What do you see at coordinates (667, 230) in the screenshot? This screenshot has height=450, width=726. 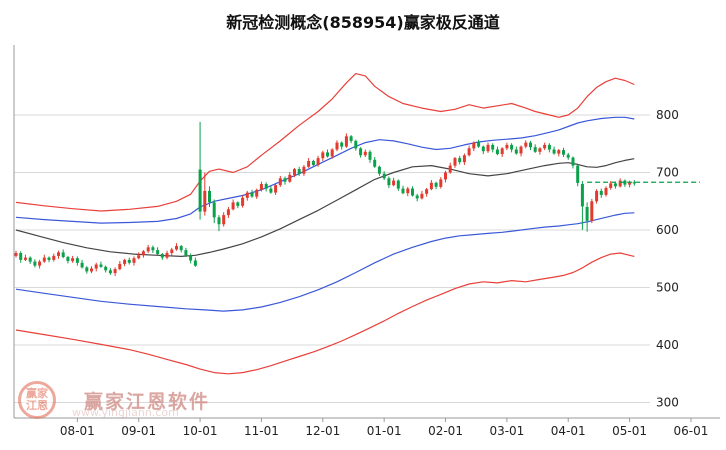 I see `svg-text: 600` at bounding box center [667, 230].